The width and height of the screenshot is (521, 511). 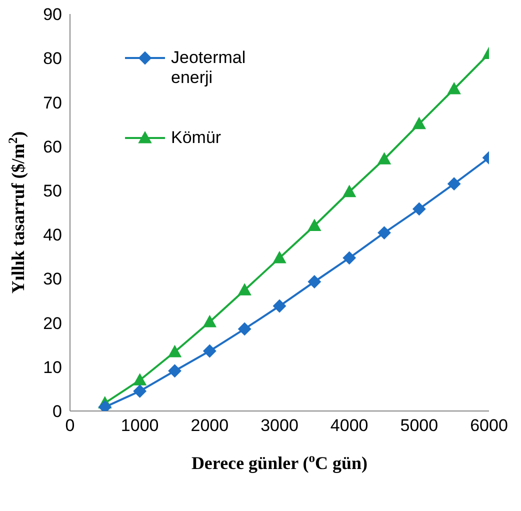 What do you see at coordinates (52, 14) in the screenshot?
I see `y-tick-label: 90` at bounding box center [52, 14].